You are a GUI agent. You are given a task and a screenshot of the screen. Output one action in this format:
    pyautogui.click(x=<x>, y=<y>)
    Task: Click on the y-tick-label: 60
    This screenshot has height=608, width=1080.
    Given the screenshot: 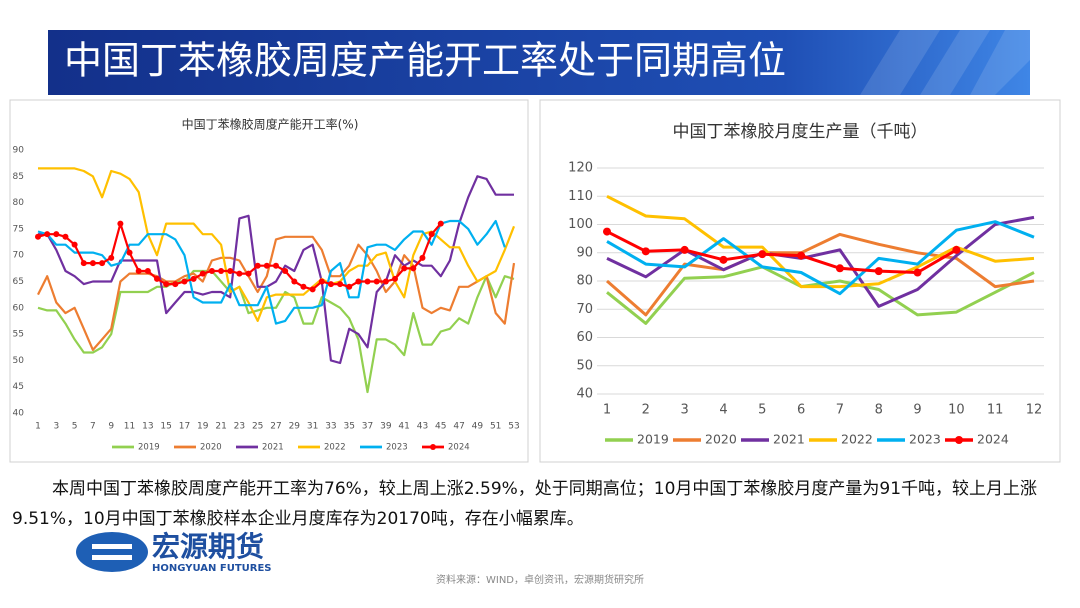 What is the action you would take?
    pyautogui.click(x=584, y=337)
    